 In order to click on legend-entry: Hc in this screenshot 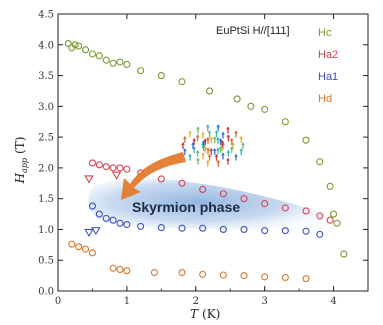, I will do `click(325, 33)`.